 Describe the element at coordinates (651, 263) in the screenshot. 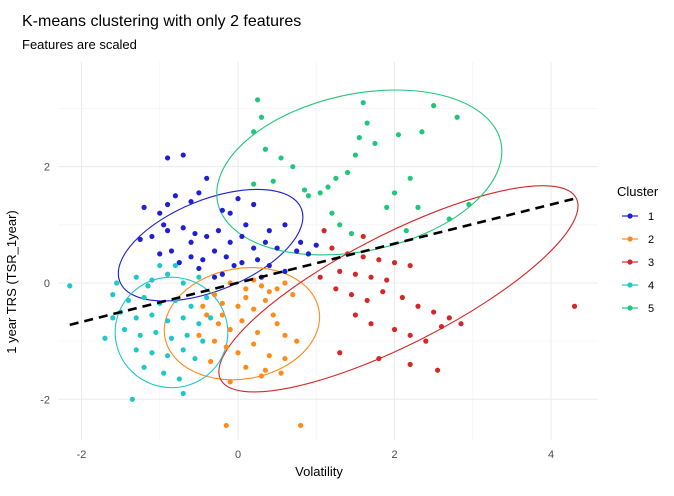

I see `legend-label: 3` at that location.